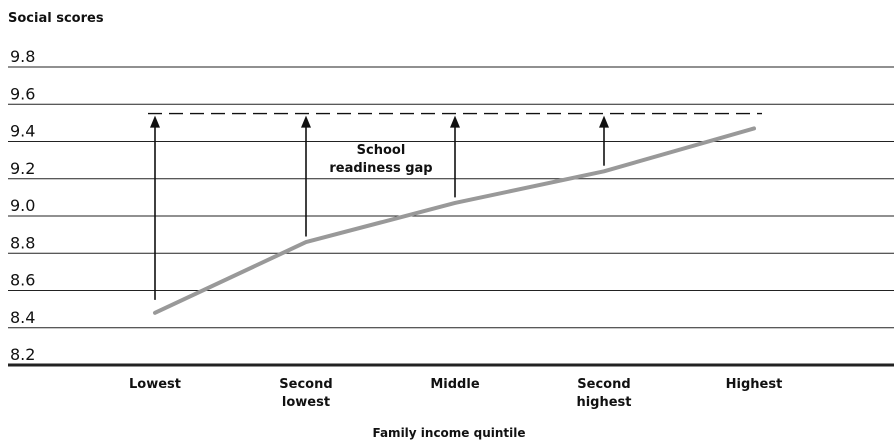 The height and width of the screenshot is (441, 894). What do you see at coordinates (754, 384) in the screenshot?
I see `x-tick-label: Highest` at bounding box center [754, 384].